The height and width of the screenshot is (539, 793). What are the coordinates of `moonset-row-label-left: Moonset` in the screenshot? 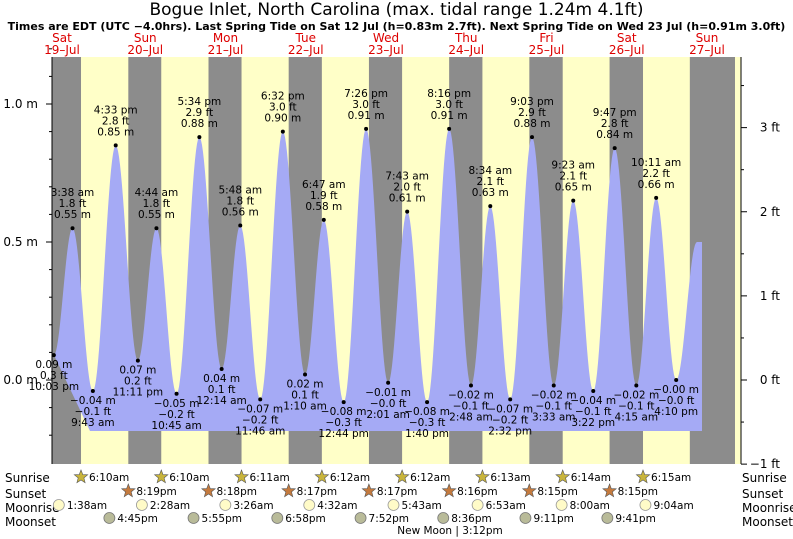 It's located at (30, 522).